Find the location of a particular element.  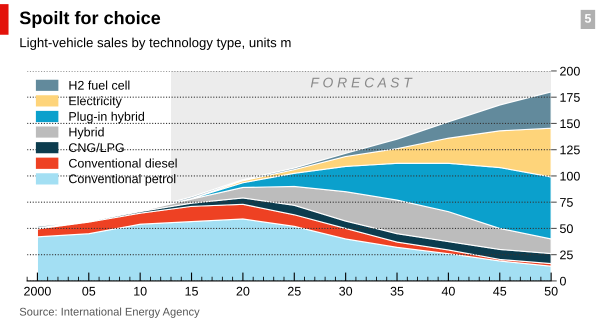

legend-label: Plug-in hybrid is located at coordinates (106, 118).